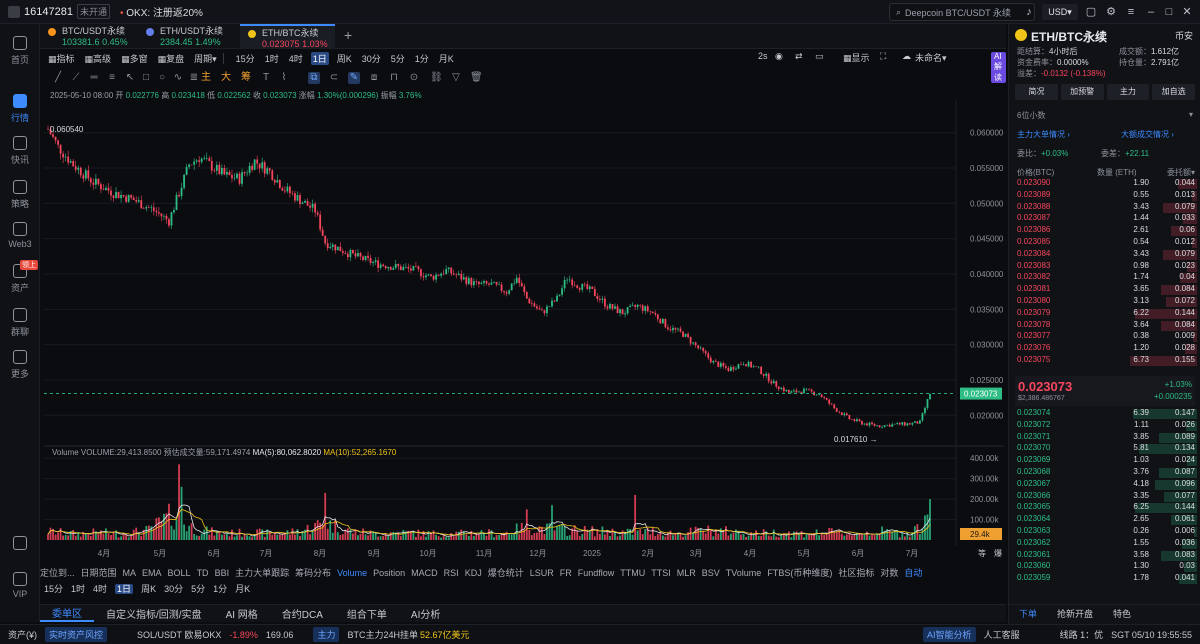  Describe the element at coordinates (130, 77) in the screenshot. I see `arrow-tool-icon: ↖` at that location.